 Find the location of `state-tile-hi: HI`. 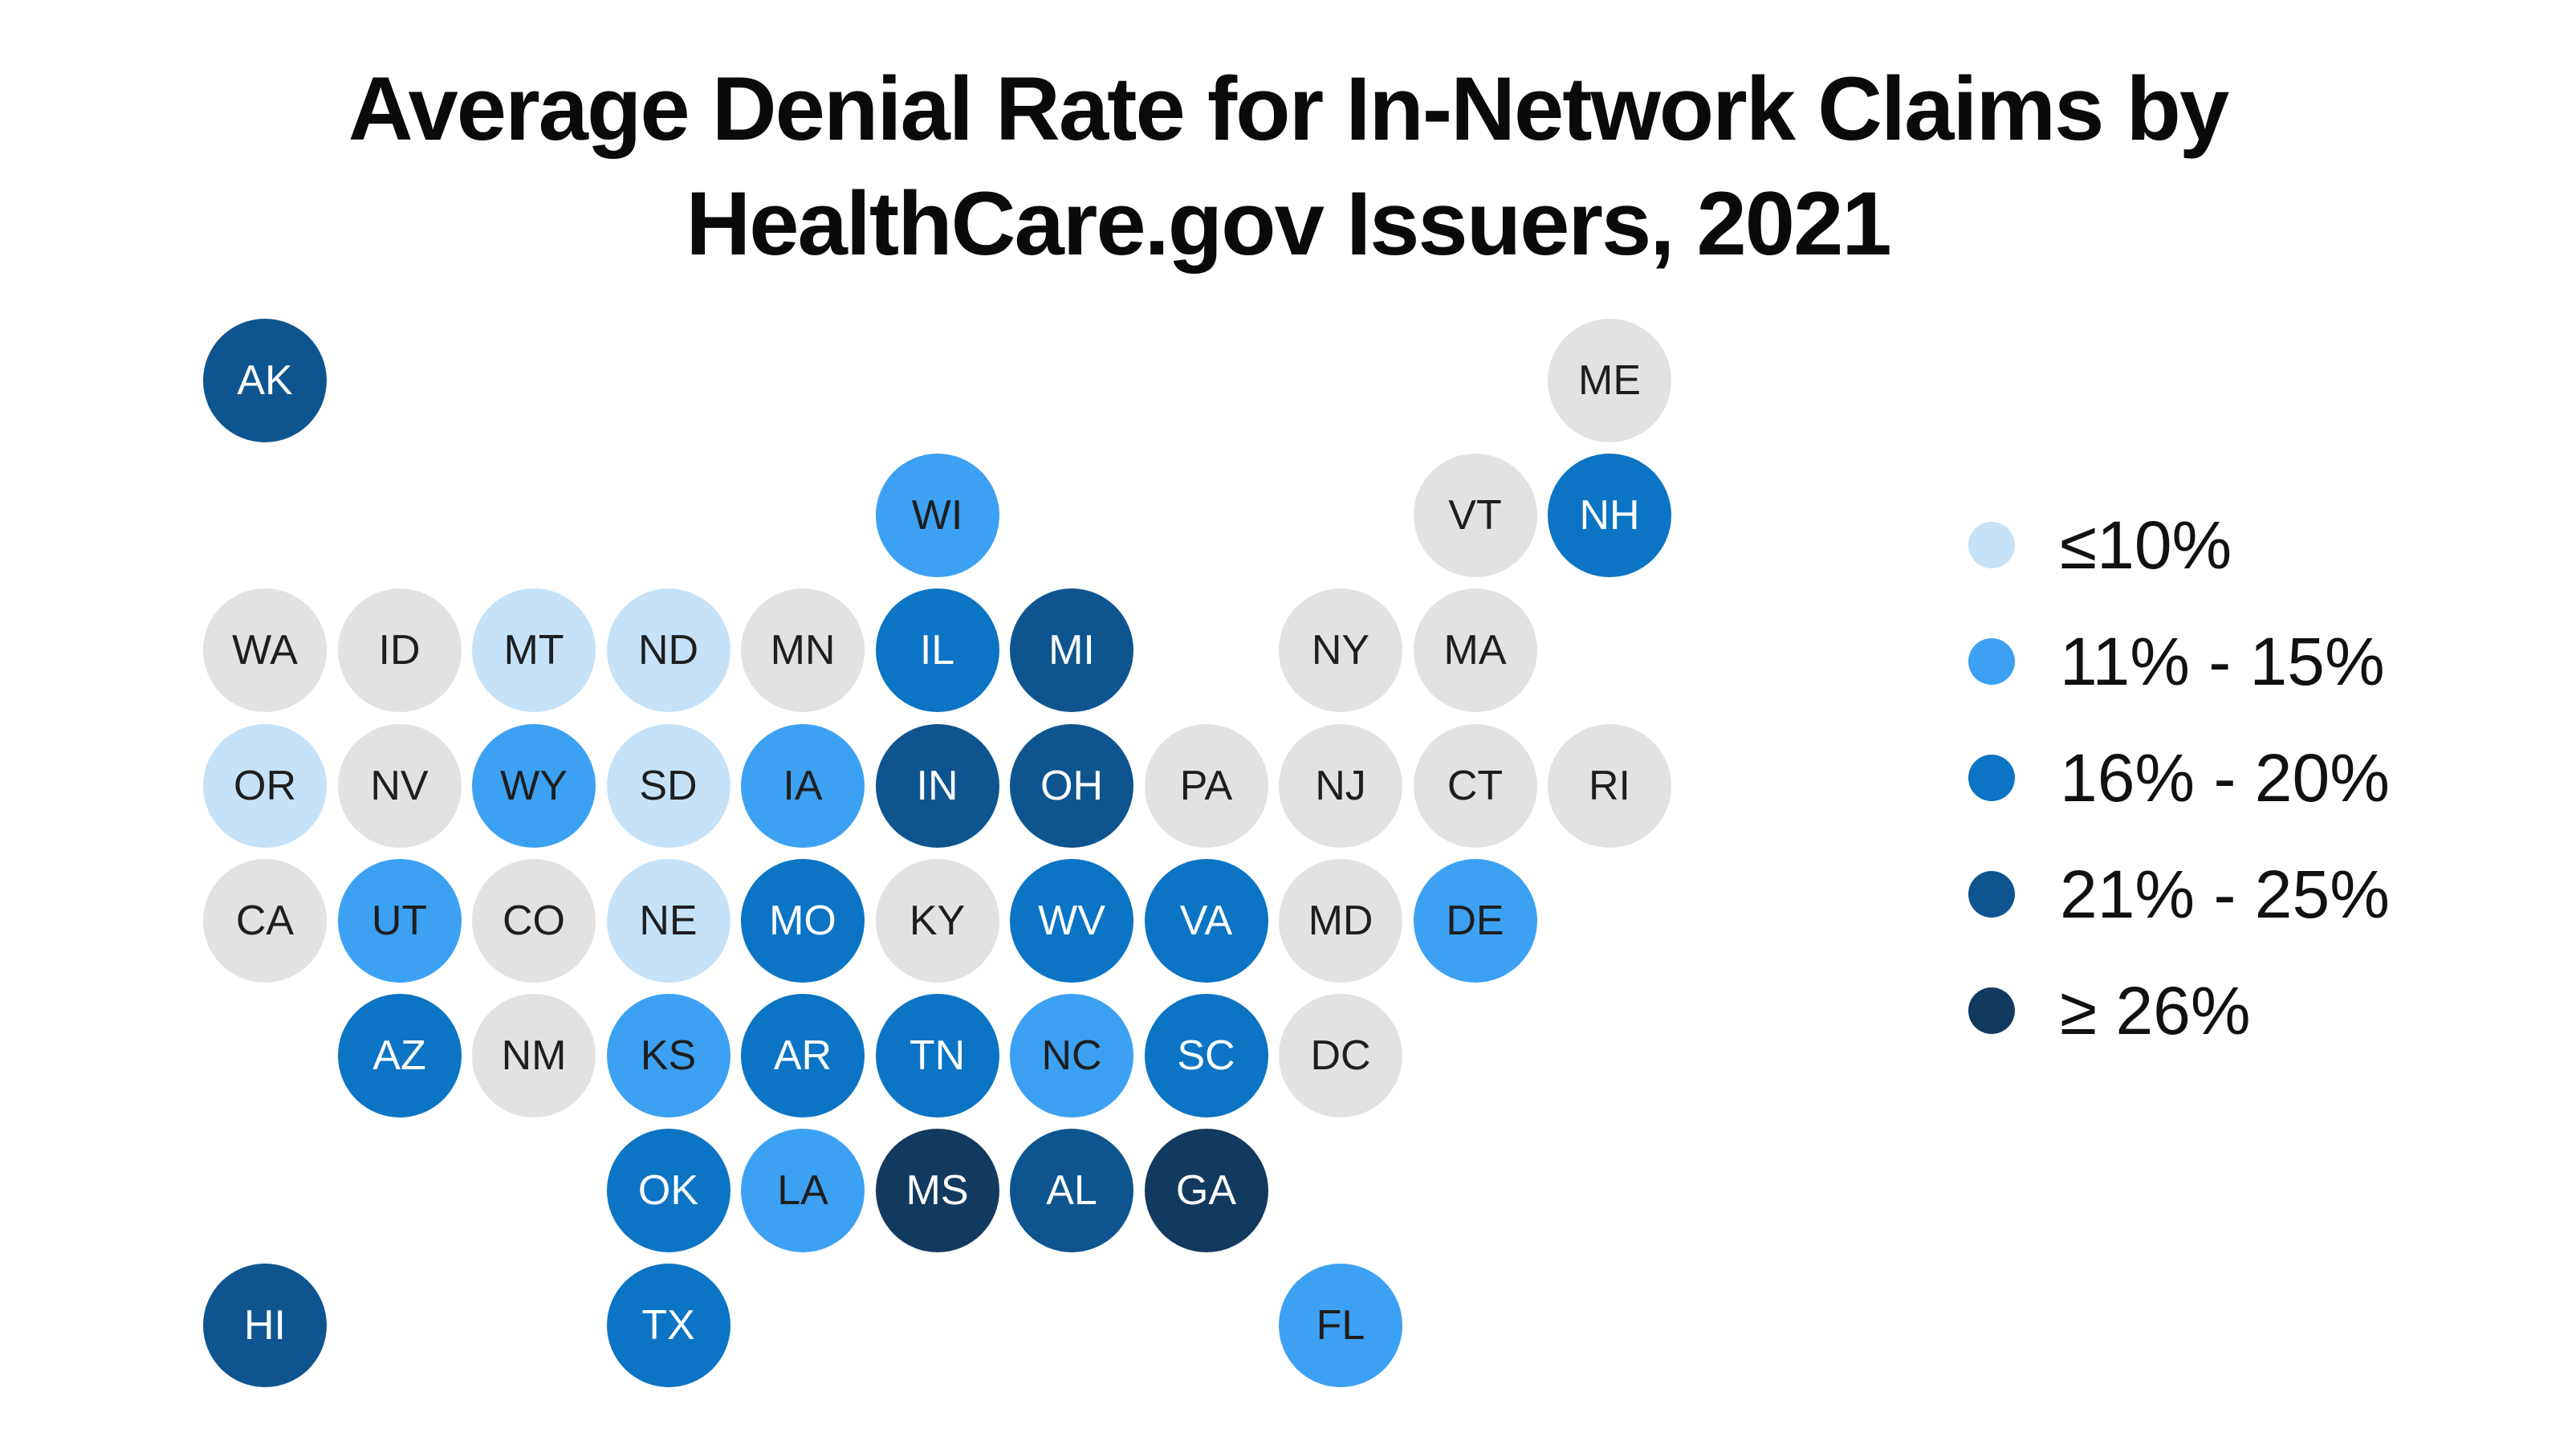

state-tile-hi: HI is located at coordinates (265, 1326).